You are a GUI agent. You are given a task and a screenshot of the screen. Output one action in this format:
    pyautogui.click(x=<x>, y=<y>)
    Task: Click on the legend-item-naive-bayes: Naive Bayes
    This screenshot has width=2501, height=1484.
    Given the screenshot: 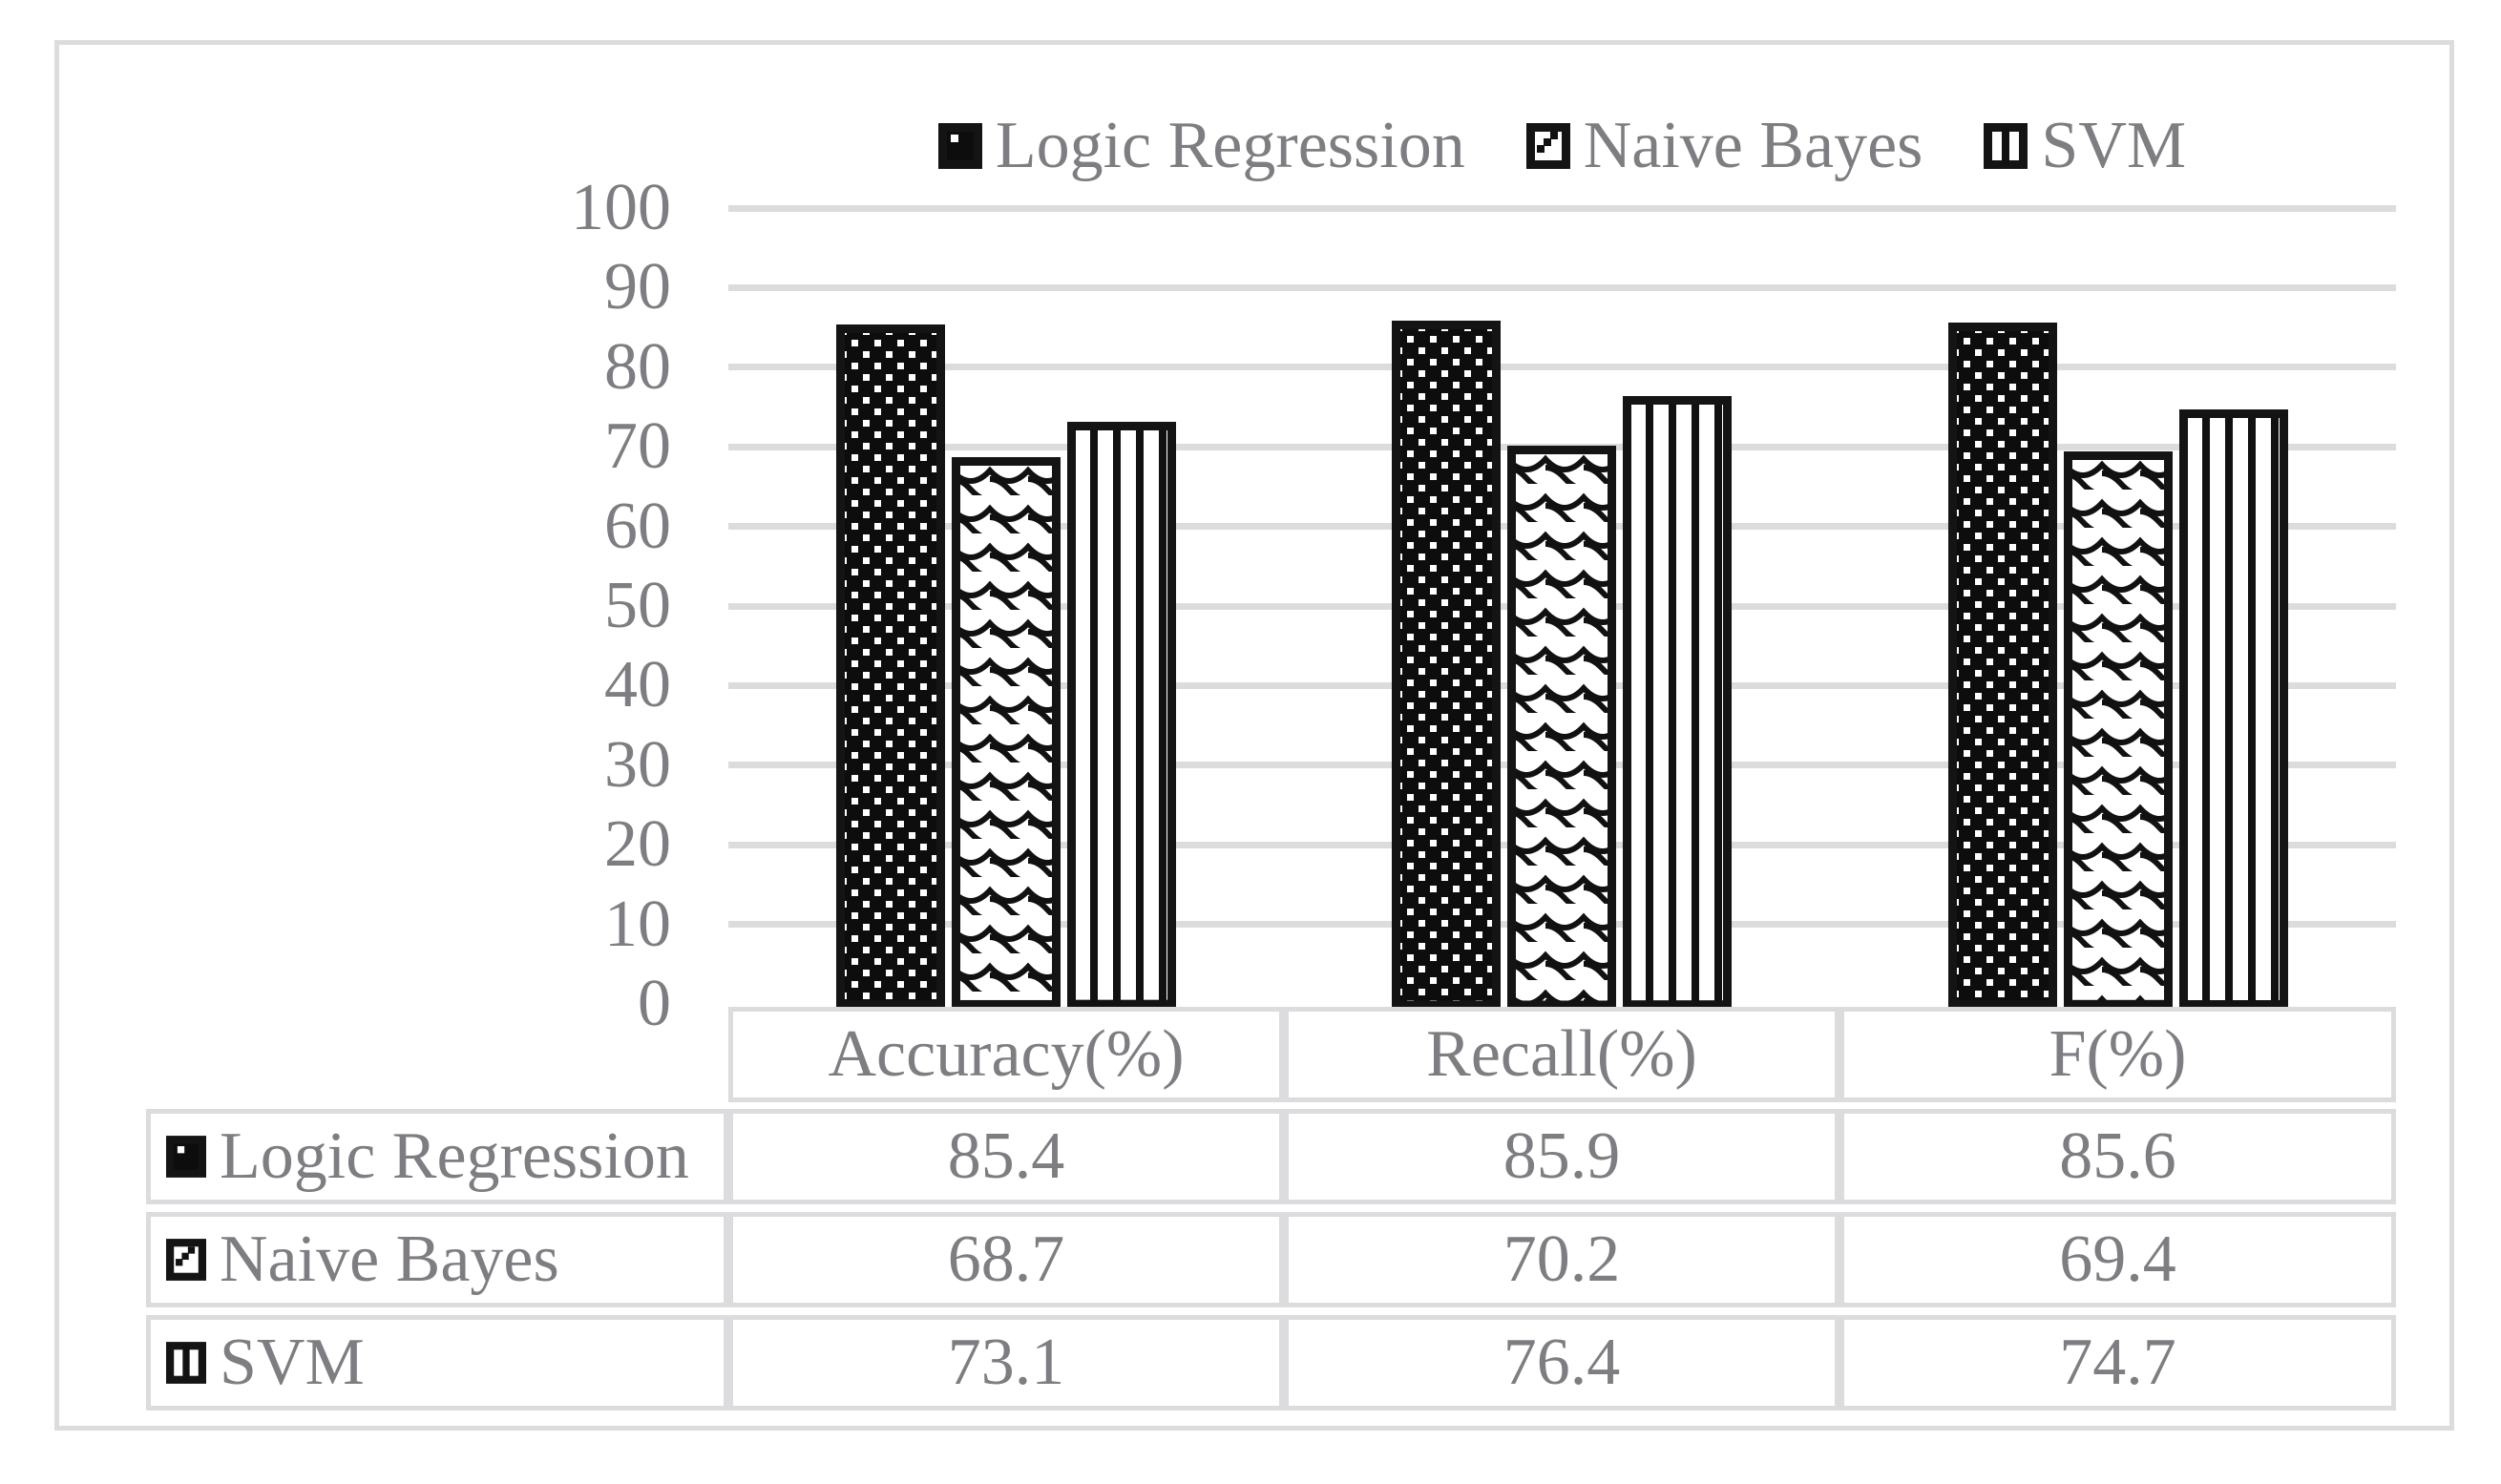 What is the action you would take?
    pyautogui.click(x=1724, y=145)
    